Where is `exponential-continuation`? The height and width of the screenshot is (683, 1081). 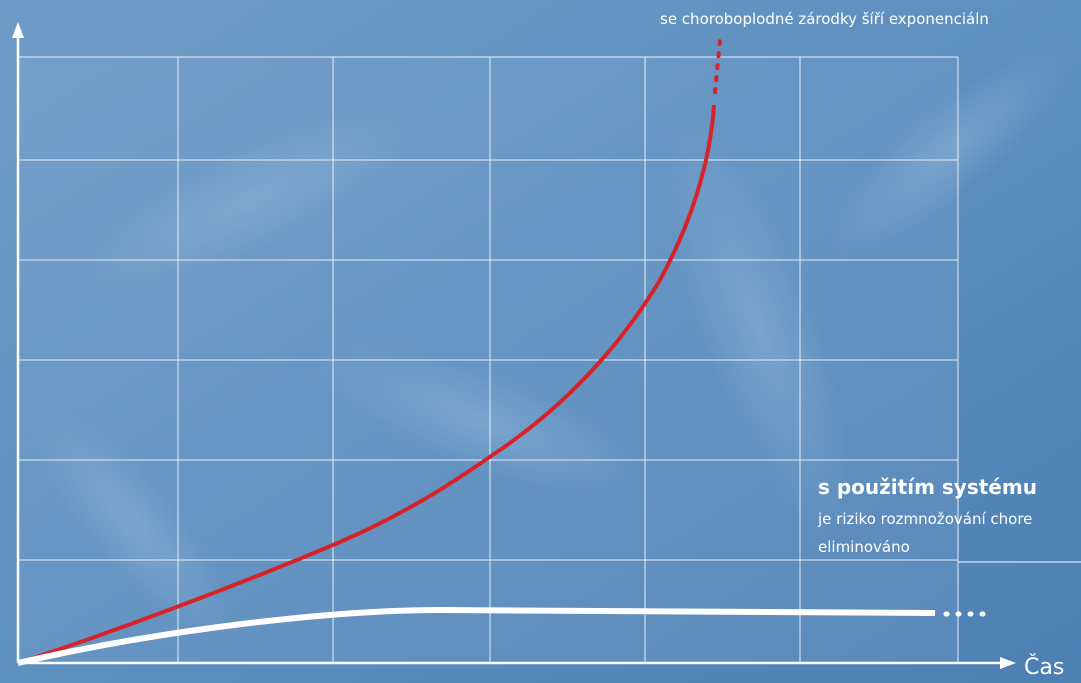 exponential-continuation is located at coordinates (717, 66).